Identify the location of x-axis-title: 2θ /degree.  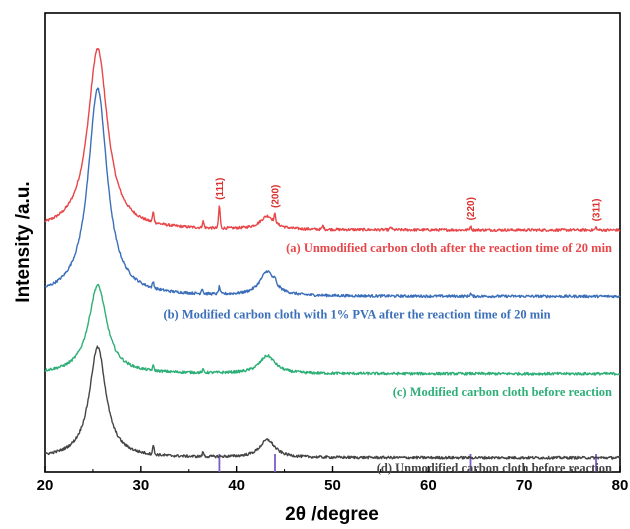
(332, 514).